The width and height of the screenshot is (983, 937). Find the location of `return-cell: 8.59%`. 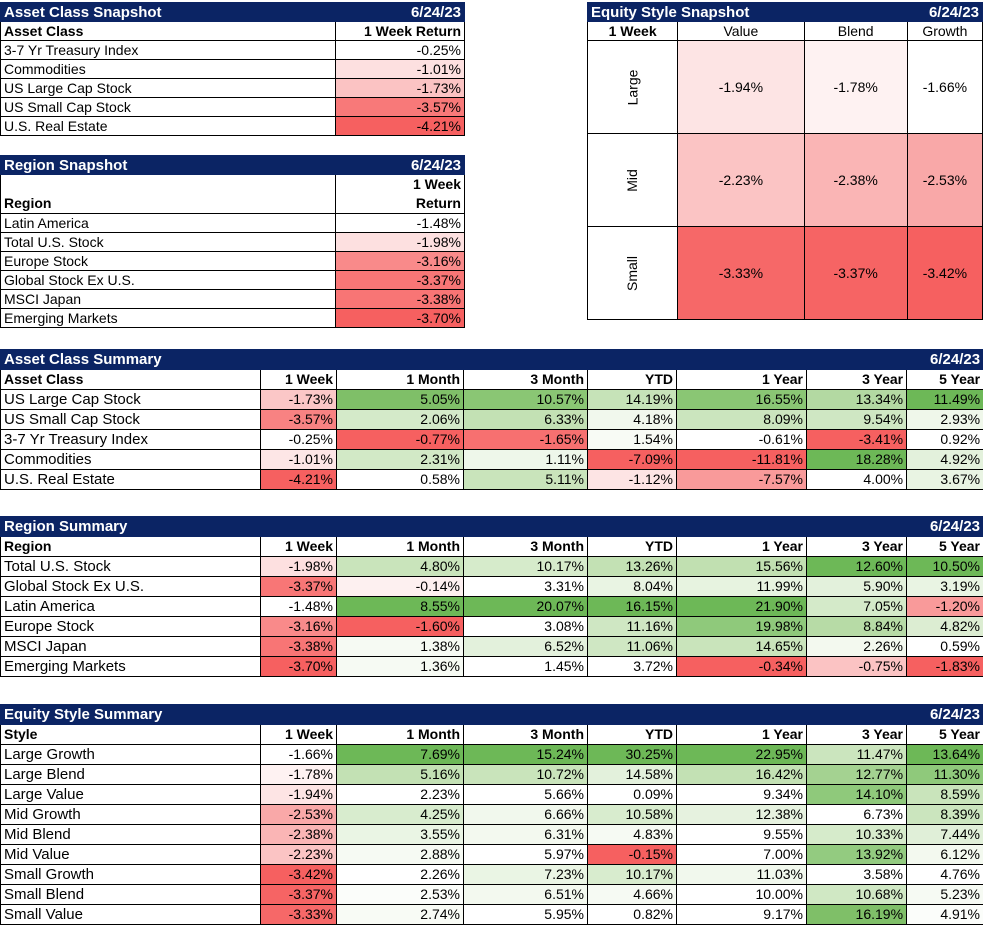

return-cell: 8.59% is located at coordinates (944, 794).